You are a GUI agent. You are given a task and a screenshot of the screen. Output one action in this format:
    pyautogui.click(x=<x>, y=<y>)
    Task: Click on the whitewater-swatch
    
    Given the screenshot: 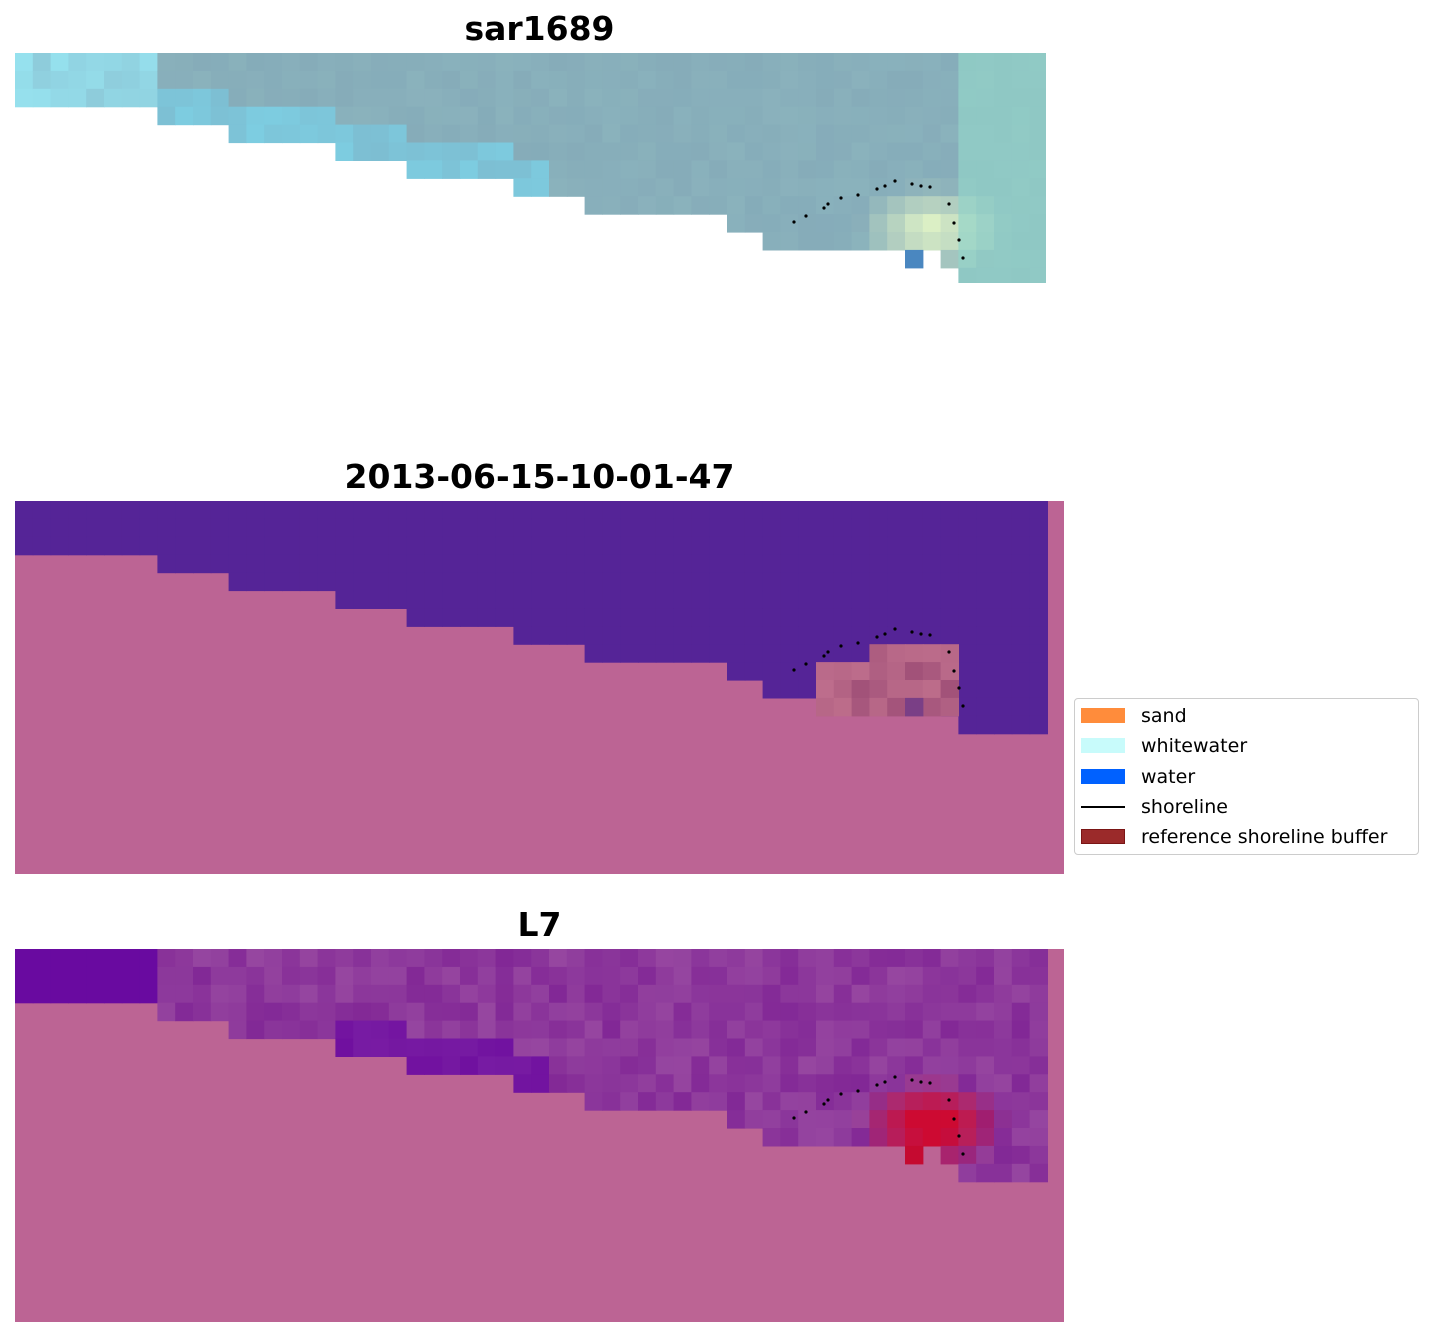 What is the action you would take?
    pyautogui.click(x=1103, y=745)
    